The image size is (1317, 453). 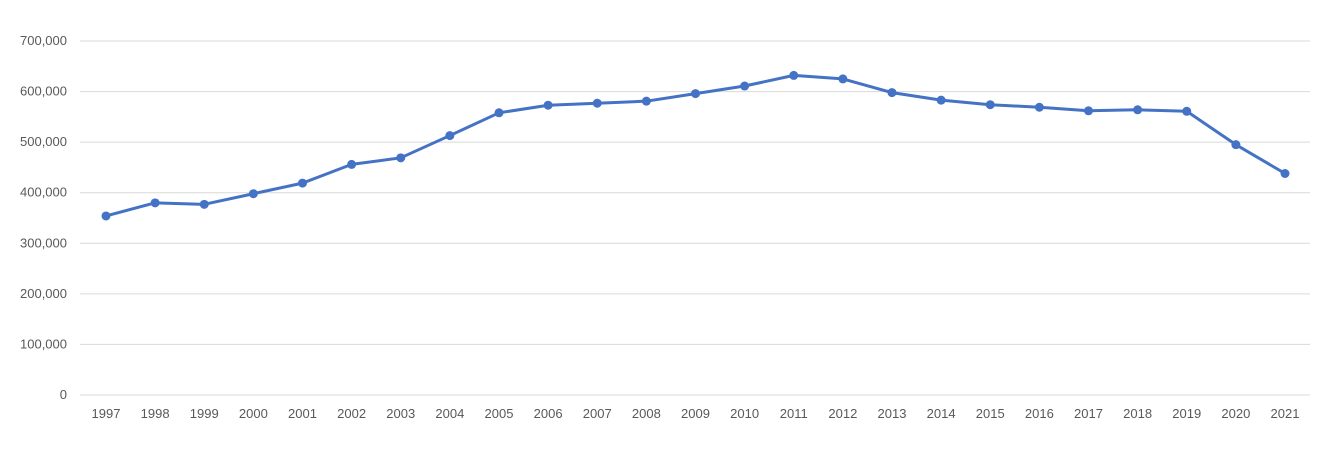 I want to click on x-tick-label: 2008, so click(x=646, y=413).